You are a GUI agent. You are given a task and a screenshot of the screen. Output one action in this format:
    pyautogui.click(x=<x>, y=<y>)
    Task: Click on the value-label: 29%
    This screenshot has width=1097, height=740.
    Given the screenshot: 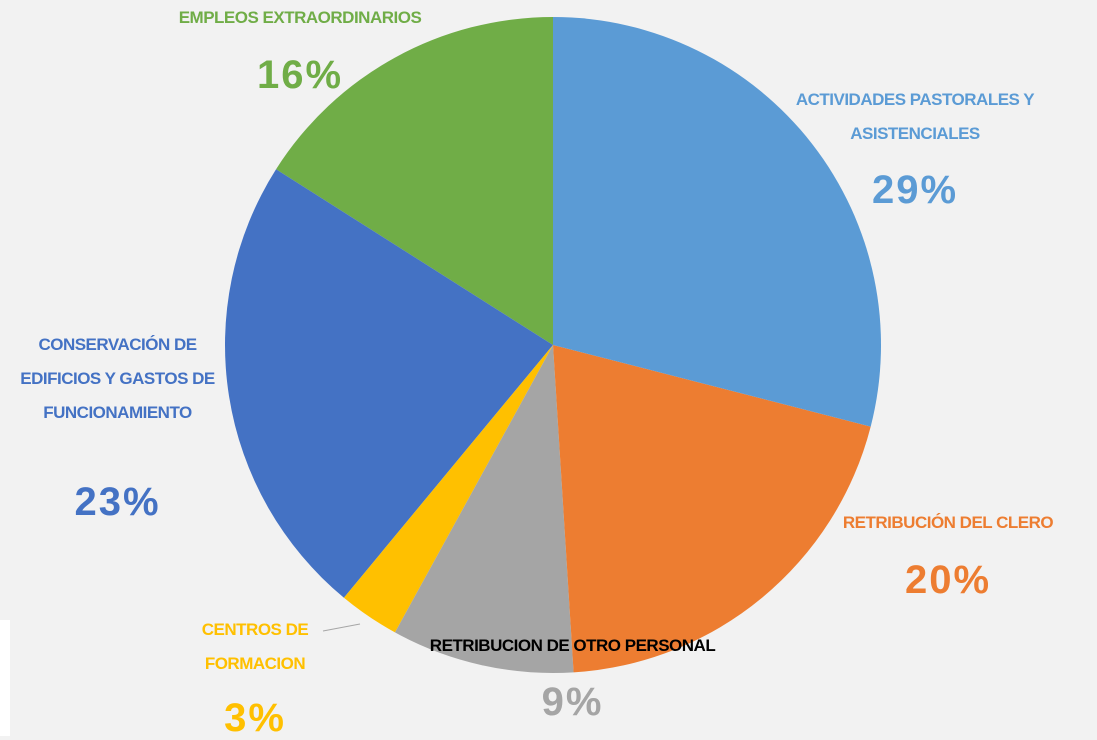 What is the action you would take?
    pyautogui.click(x=915, y=190)
    